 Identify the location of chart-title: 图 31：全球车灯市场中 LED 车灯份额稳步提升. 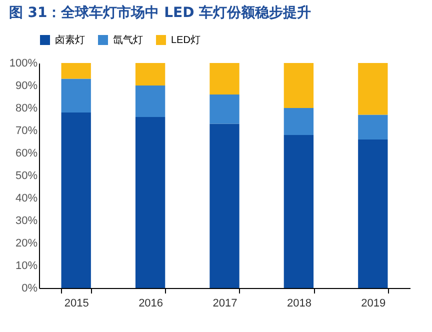
(160, 12).